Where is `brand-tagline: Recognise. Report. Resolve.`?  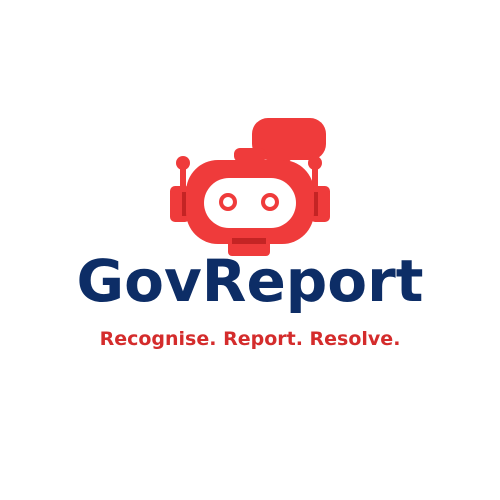
brand-tagline: Recognise. Report. Resolve. is located at coordinates (250, 339).